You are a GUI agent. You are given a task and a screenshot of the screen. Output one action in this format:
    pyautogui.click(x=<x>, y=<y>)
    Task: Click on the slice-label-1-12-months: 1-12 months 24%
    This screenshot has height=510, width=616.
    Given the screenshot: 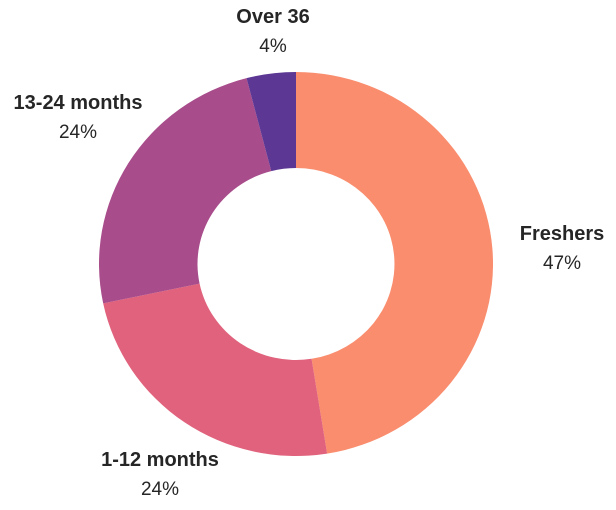 What is the action you would take?
    pyautogui.click(x=160, y=475)
    